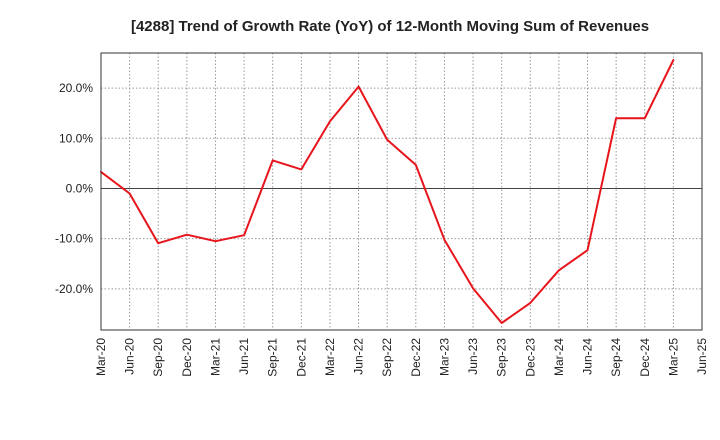  I want to click on x-tick-label: Mar-24, so click(559, 357).